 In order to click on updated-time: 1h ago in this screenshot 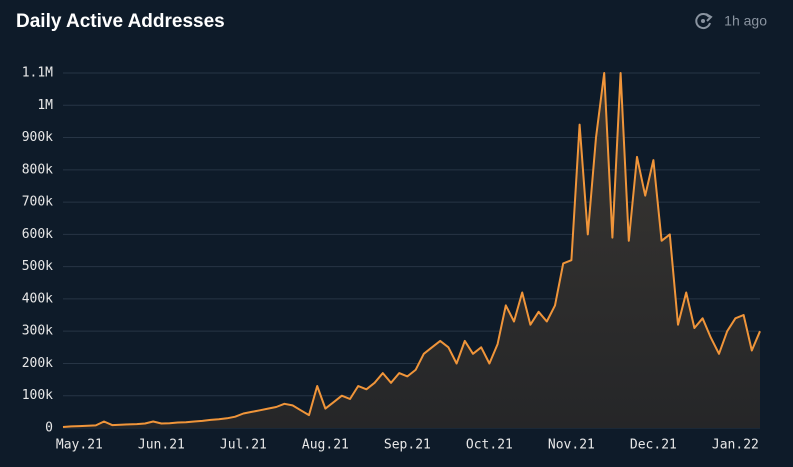, I will do `click(745, 21)`.